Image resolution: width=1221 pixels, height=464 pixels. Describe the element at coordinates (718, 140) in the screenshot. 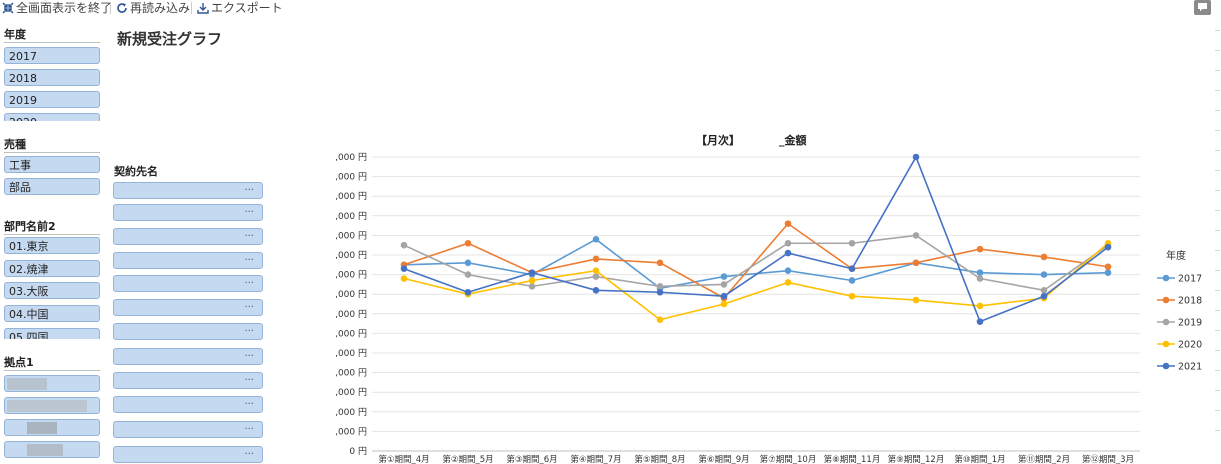

I see `chart-title-part1: 【月次】` at that location.